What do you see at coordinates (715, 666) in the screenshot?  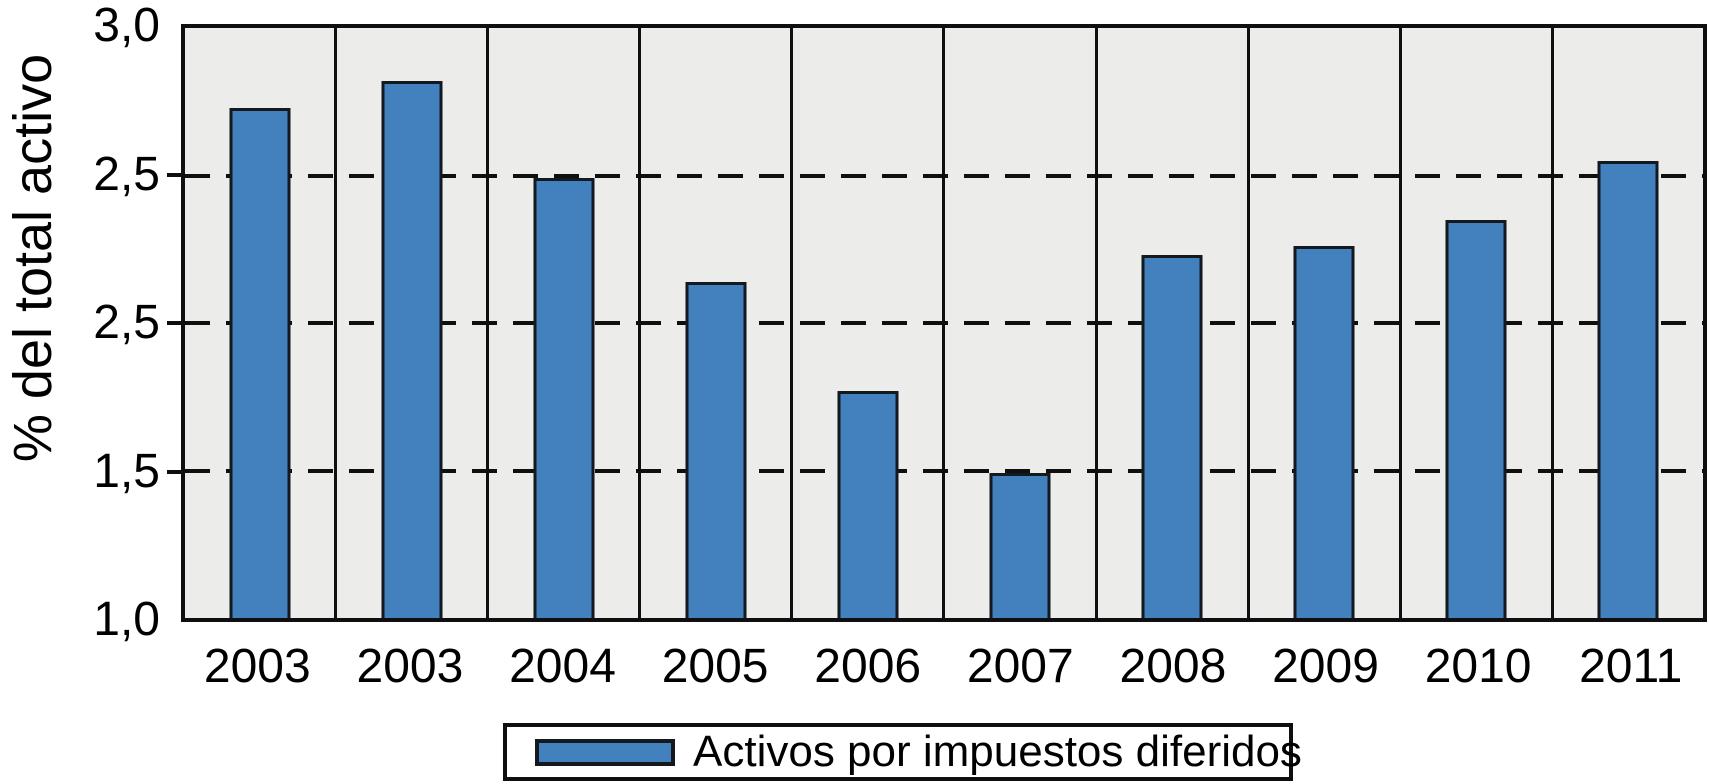 I see `x-tick-label: 2005` at bounding box center [715, 666].